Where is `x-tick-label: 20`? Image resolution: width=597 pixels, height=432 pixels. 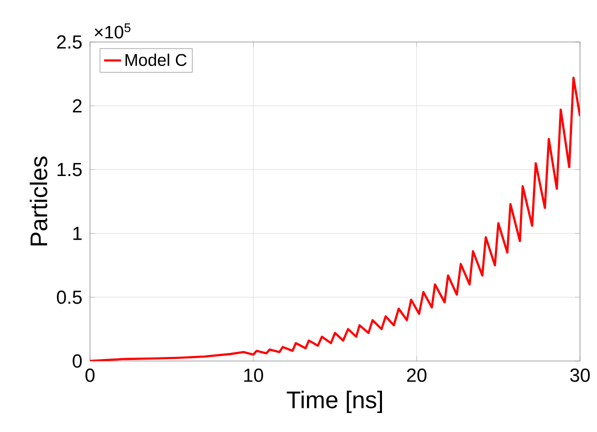
x-tick-label: 20 is located at coordinates (416, 375).